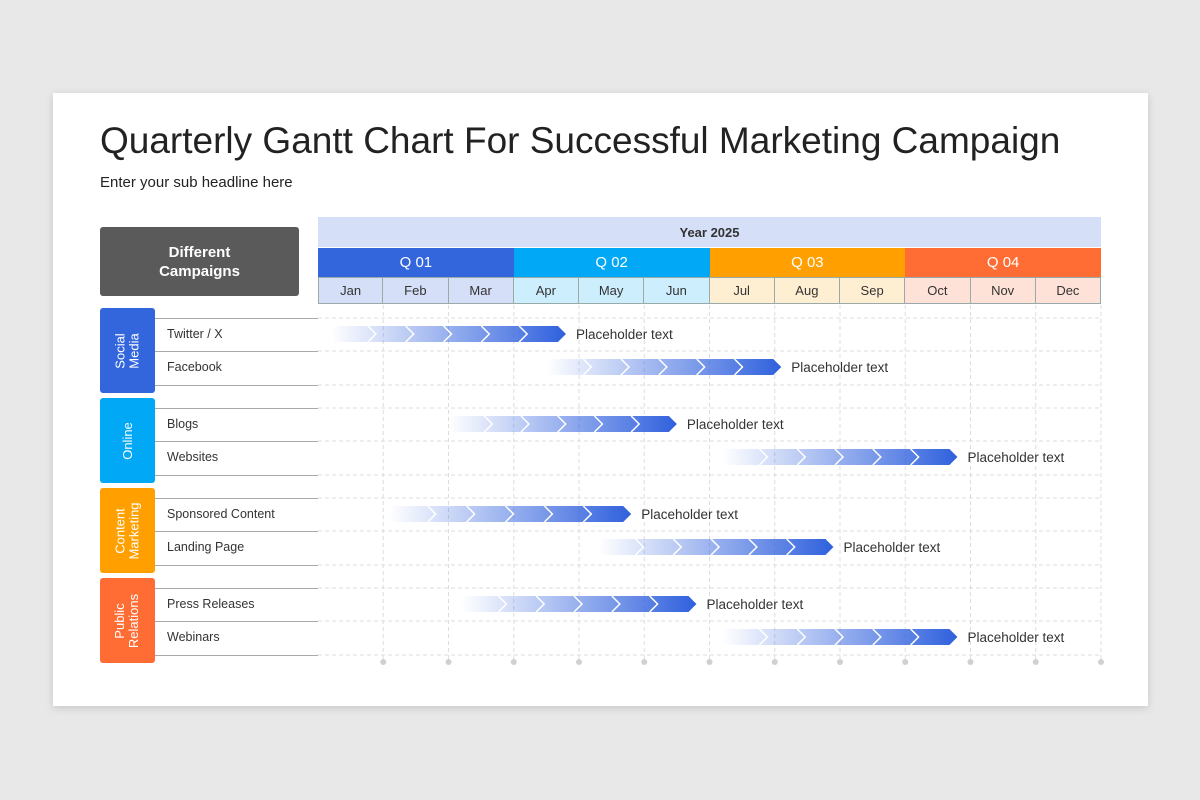 This screenshot has width=1200, height=800. What do you see at coordinates (481, 290) in the screenshot?
I see `month-header: Mar` at bounding box center [481, 290].